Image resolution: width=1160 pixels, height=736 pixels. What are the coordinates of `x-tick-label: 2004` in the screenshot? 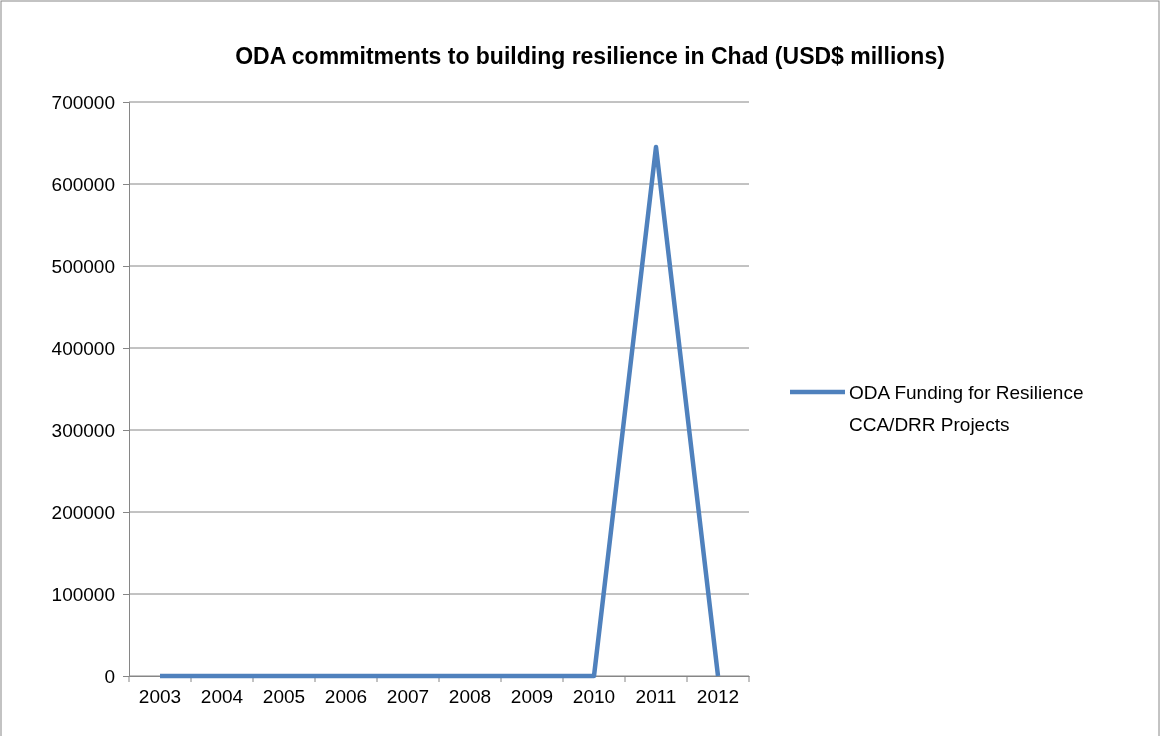 It's located at (222, 697).